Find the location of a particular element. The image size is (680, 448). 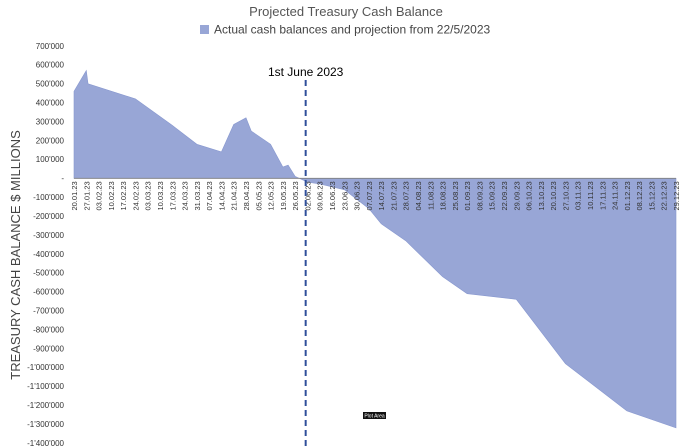

annotation-layer: 1st June 2023 is located at coordinates (306, 256).